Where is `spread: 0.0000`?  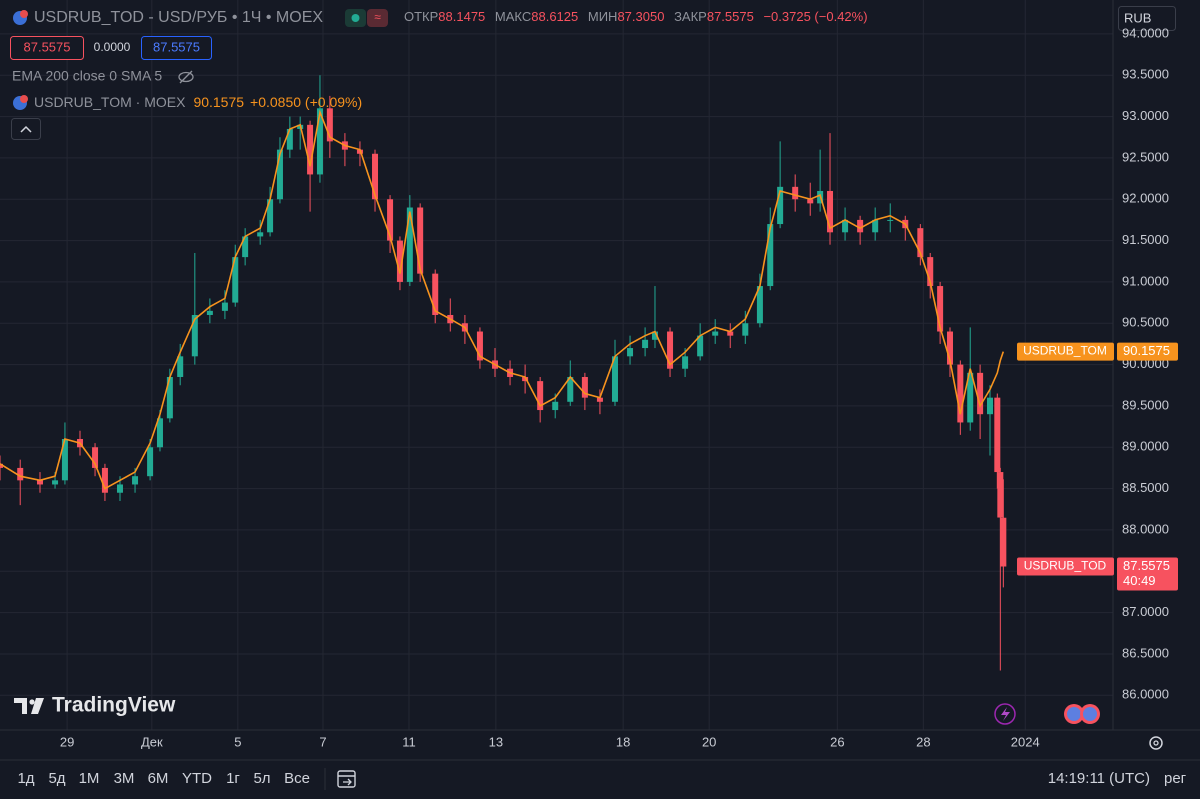
spread: 0.0000 is located at coordinates (112, 47).